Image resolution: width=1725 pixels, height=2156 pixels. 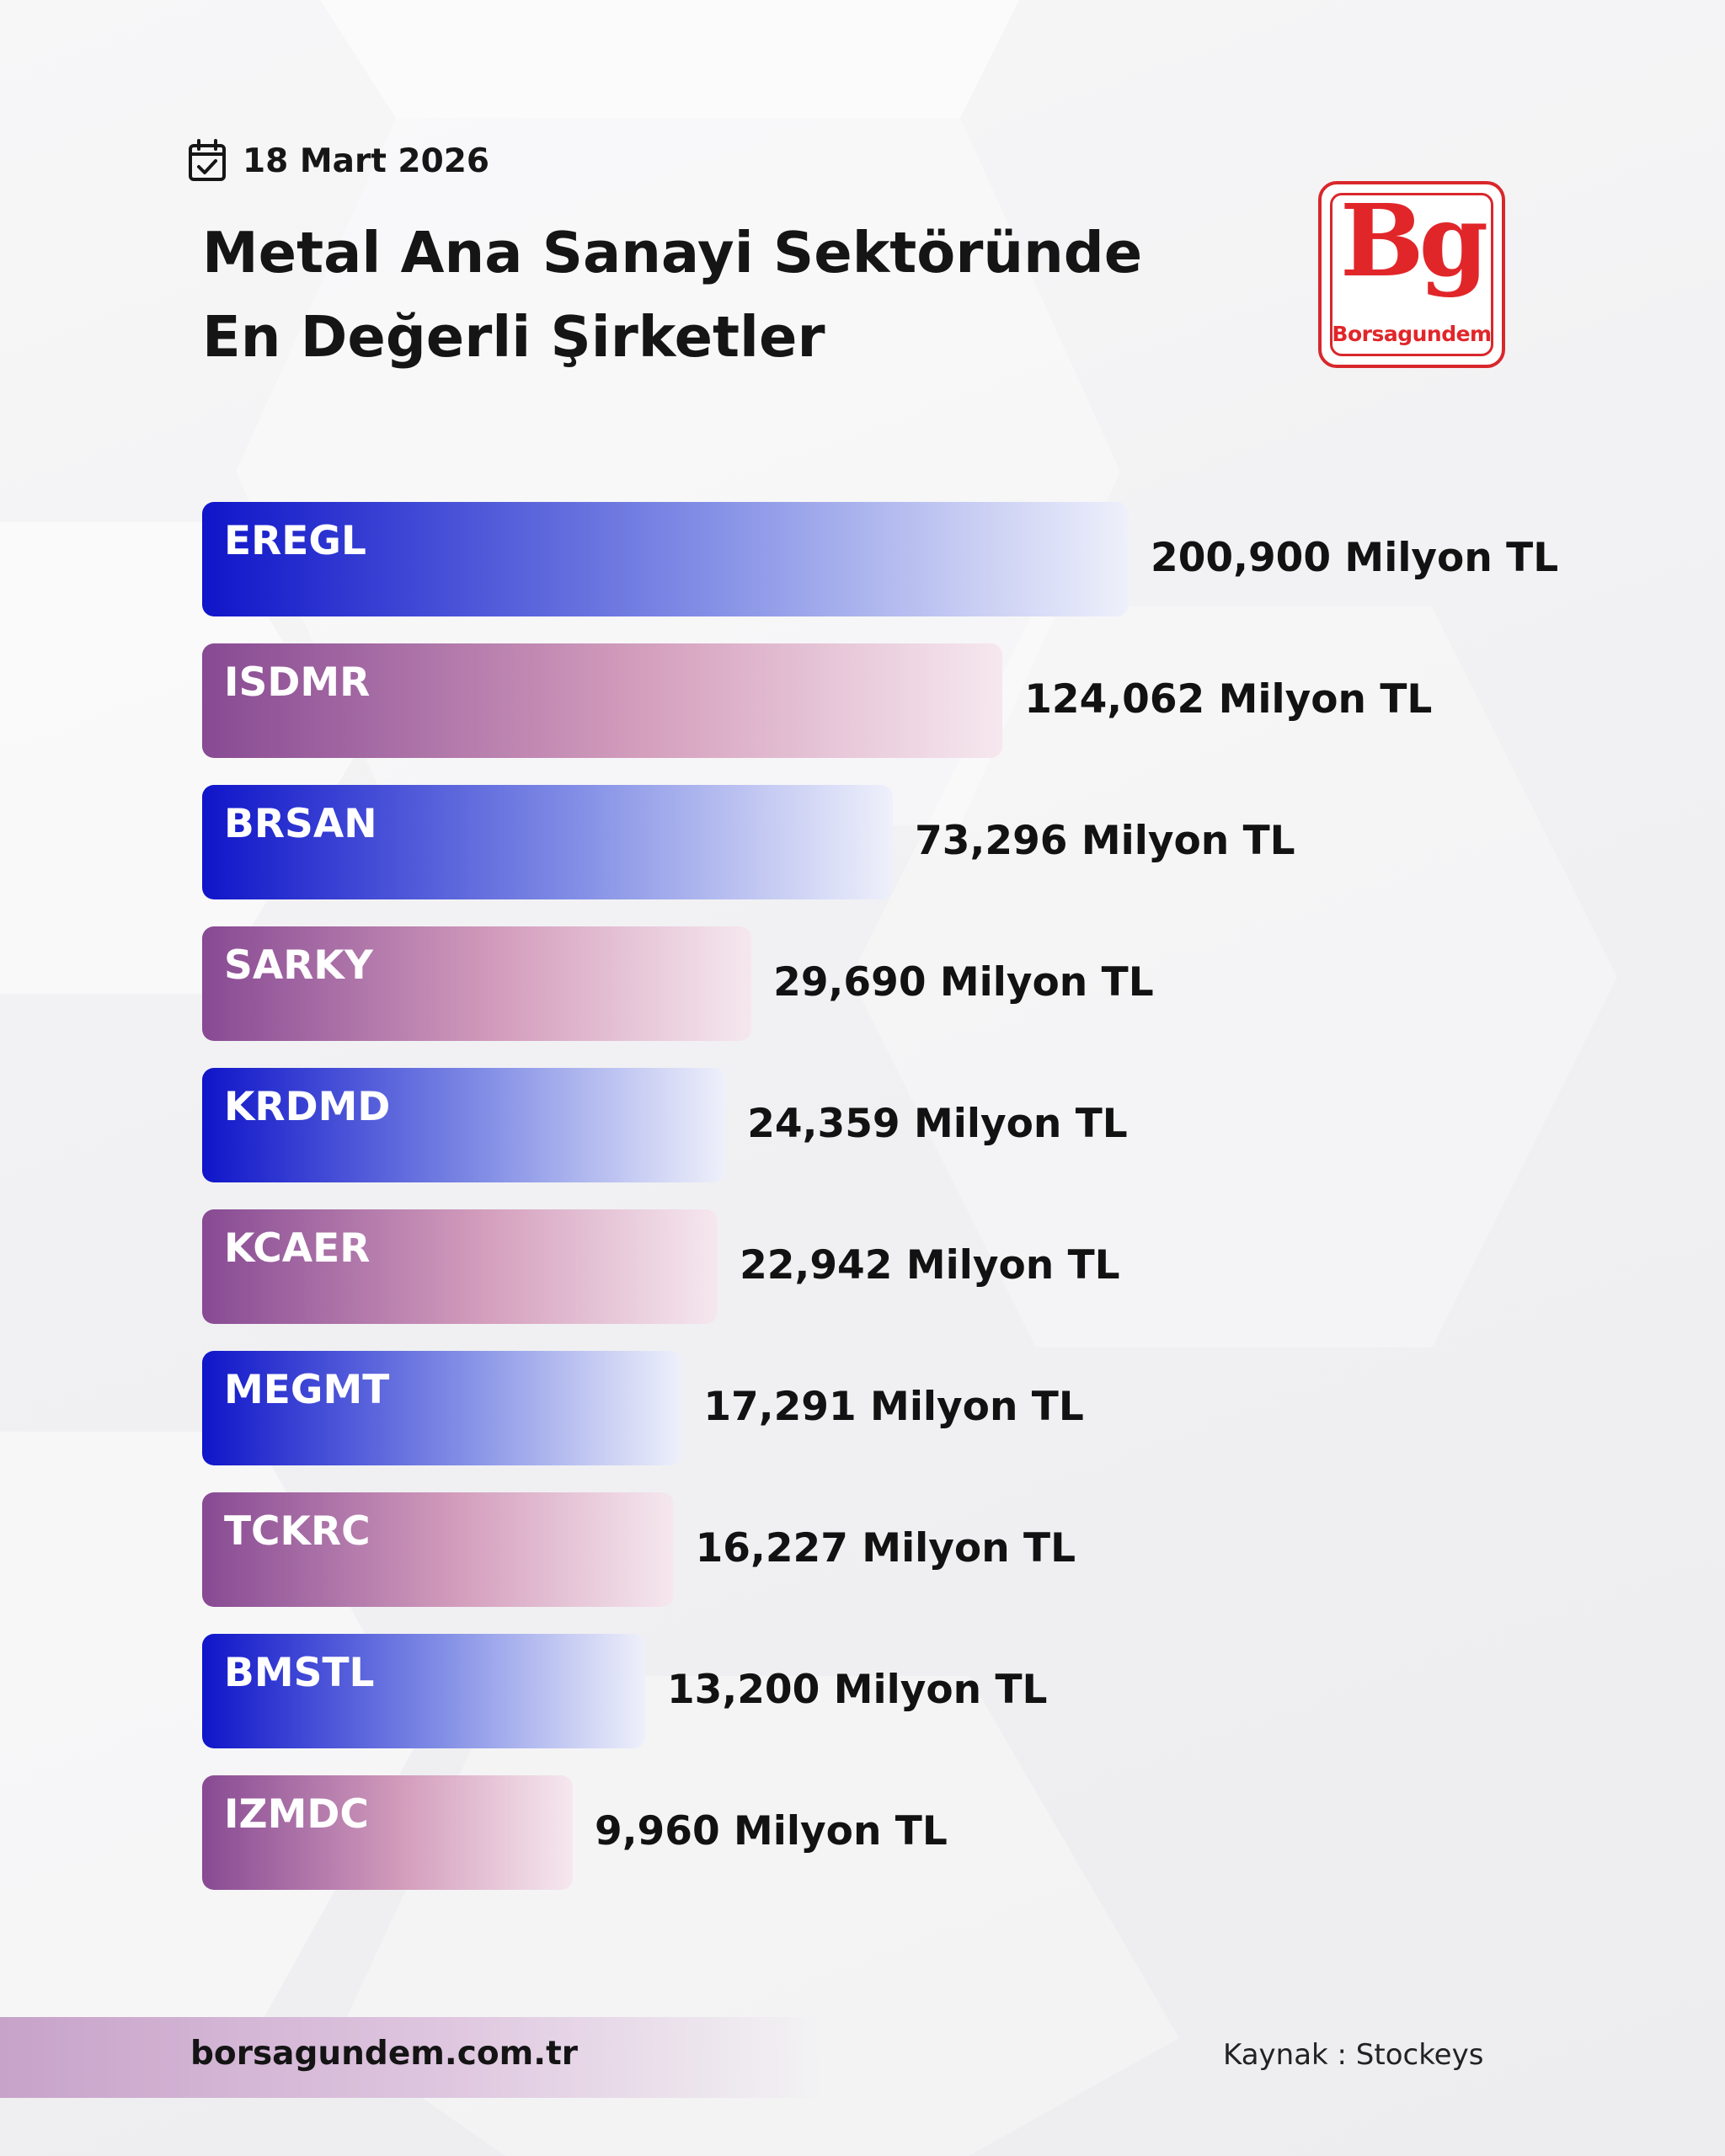 What do you see at coordinates (1413, 240) in the screenshot?
I see `logo-mark: Bg` at bounding box center [1413, 240].